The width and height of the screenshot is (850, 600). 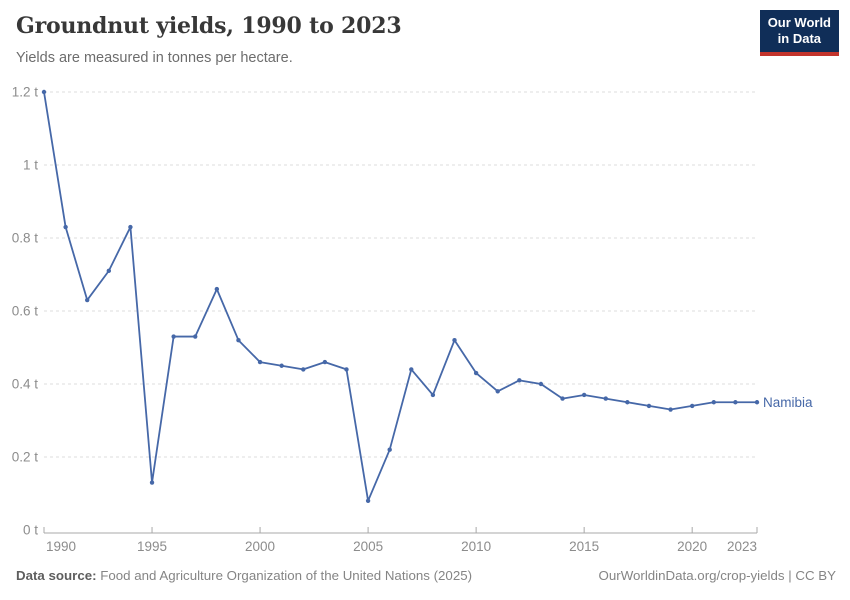 I want to click on x-tick-label: 2020, so click(x=692, y=546).